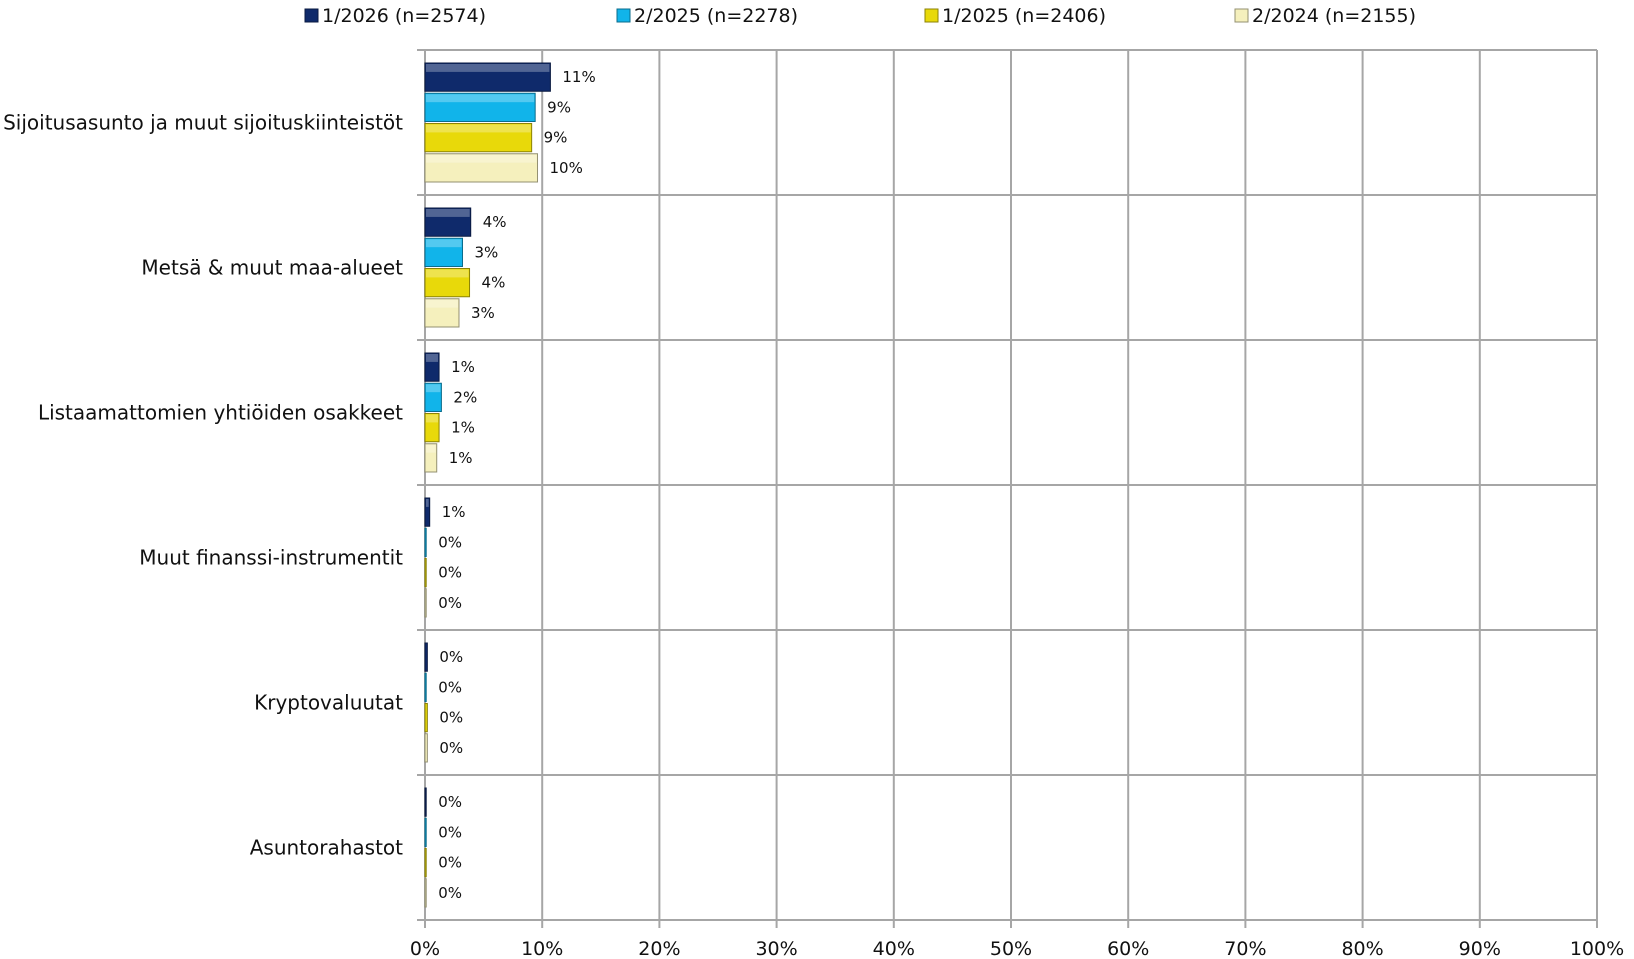 The image size is (1634, 959). Describe the element at coordinates (328, 703) in the screenshot. I see `category-label: Kryptovaluutat` at that location.